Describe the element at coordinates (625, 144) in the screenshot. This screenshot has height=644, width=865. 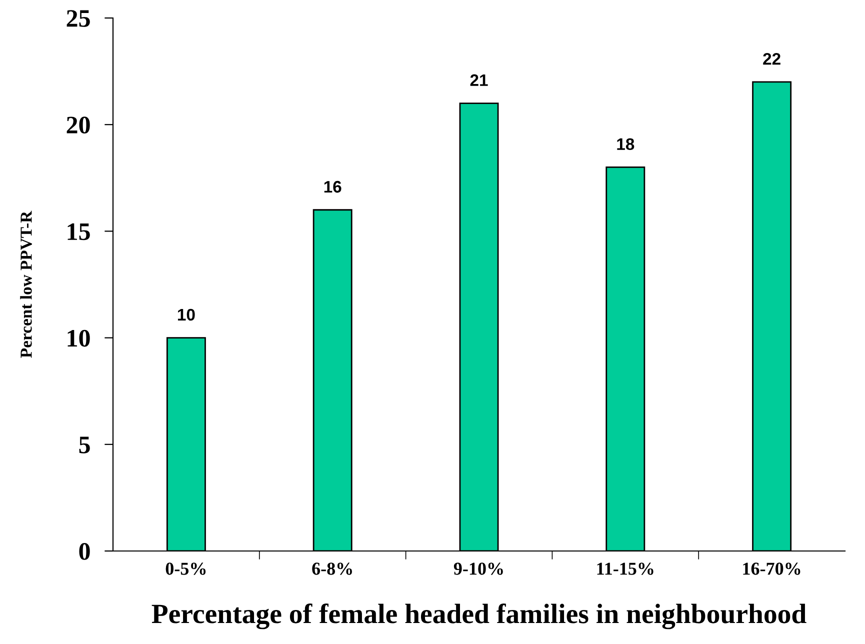
I see `data-label: 18` at that location.